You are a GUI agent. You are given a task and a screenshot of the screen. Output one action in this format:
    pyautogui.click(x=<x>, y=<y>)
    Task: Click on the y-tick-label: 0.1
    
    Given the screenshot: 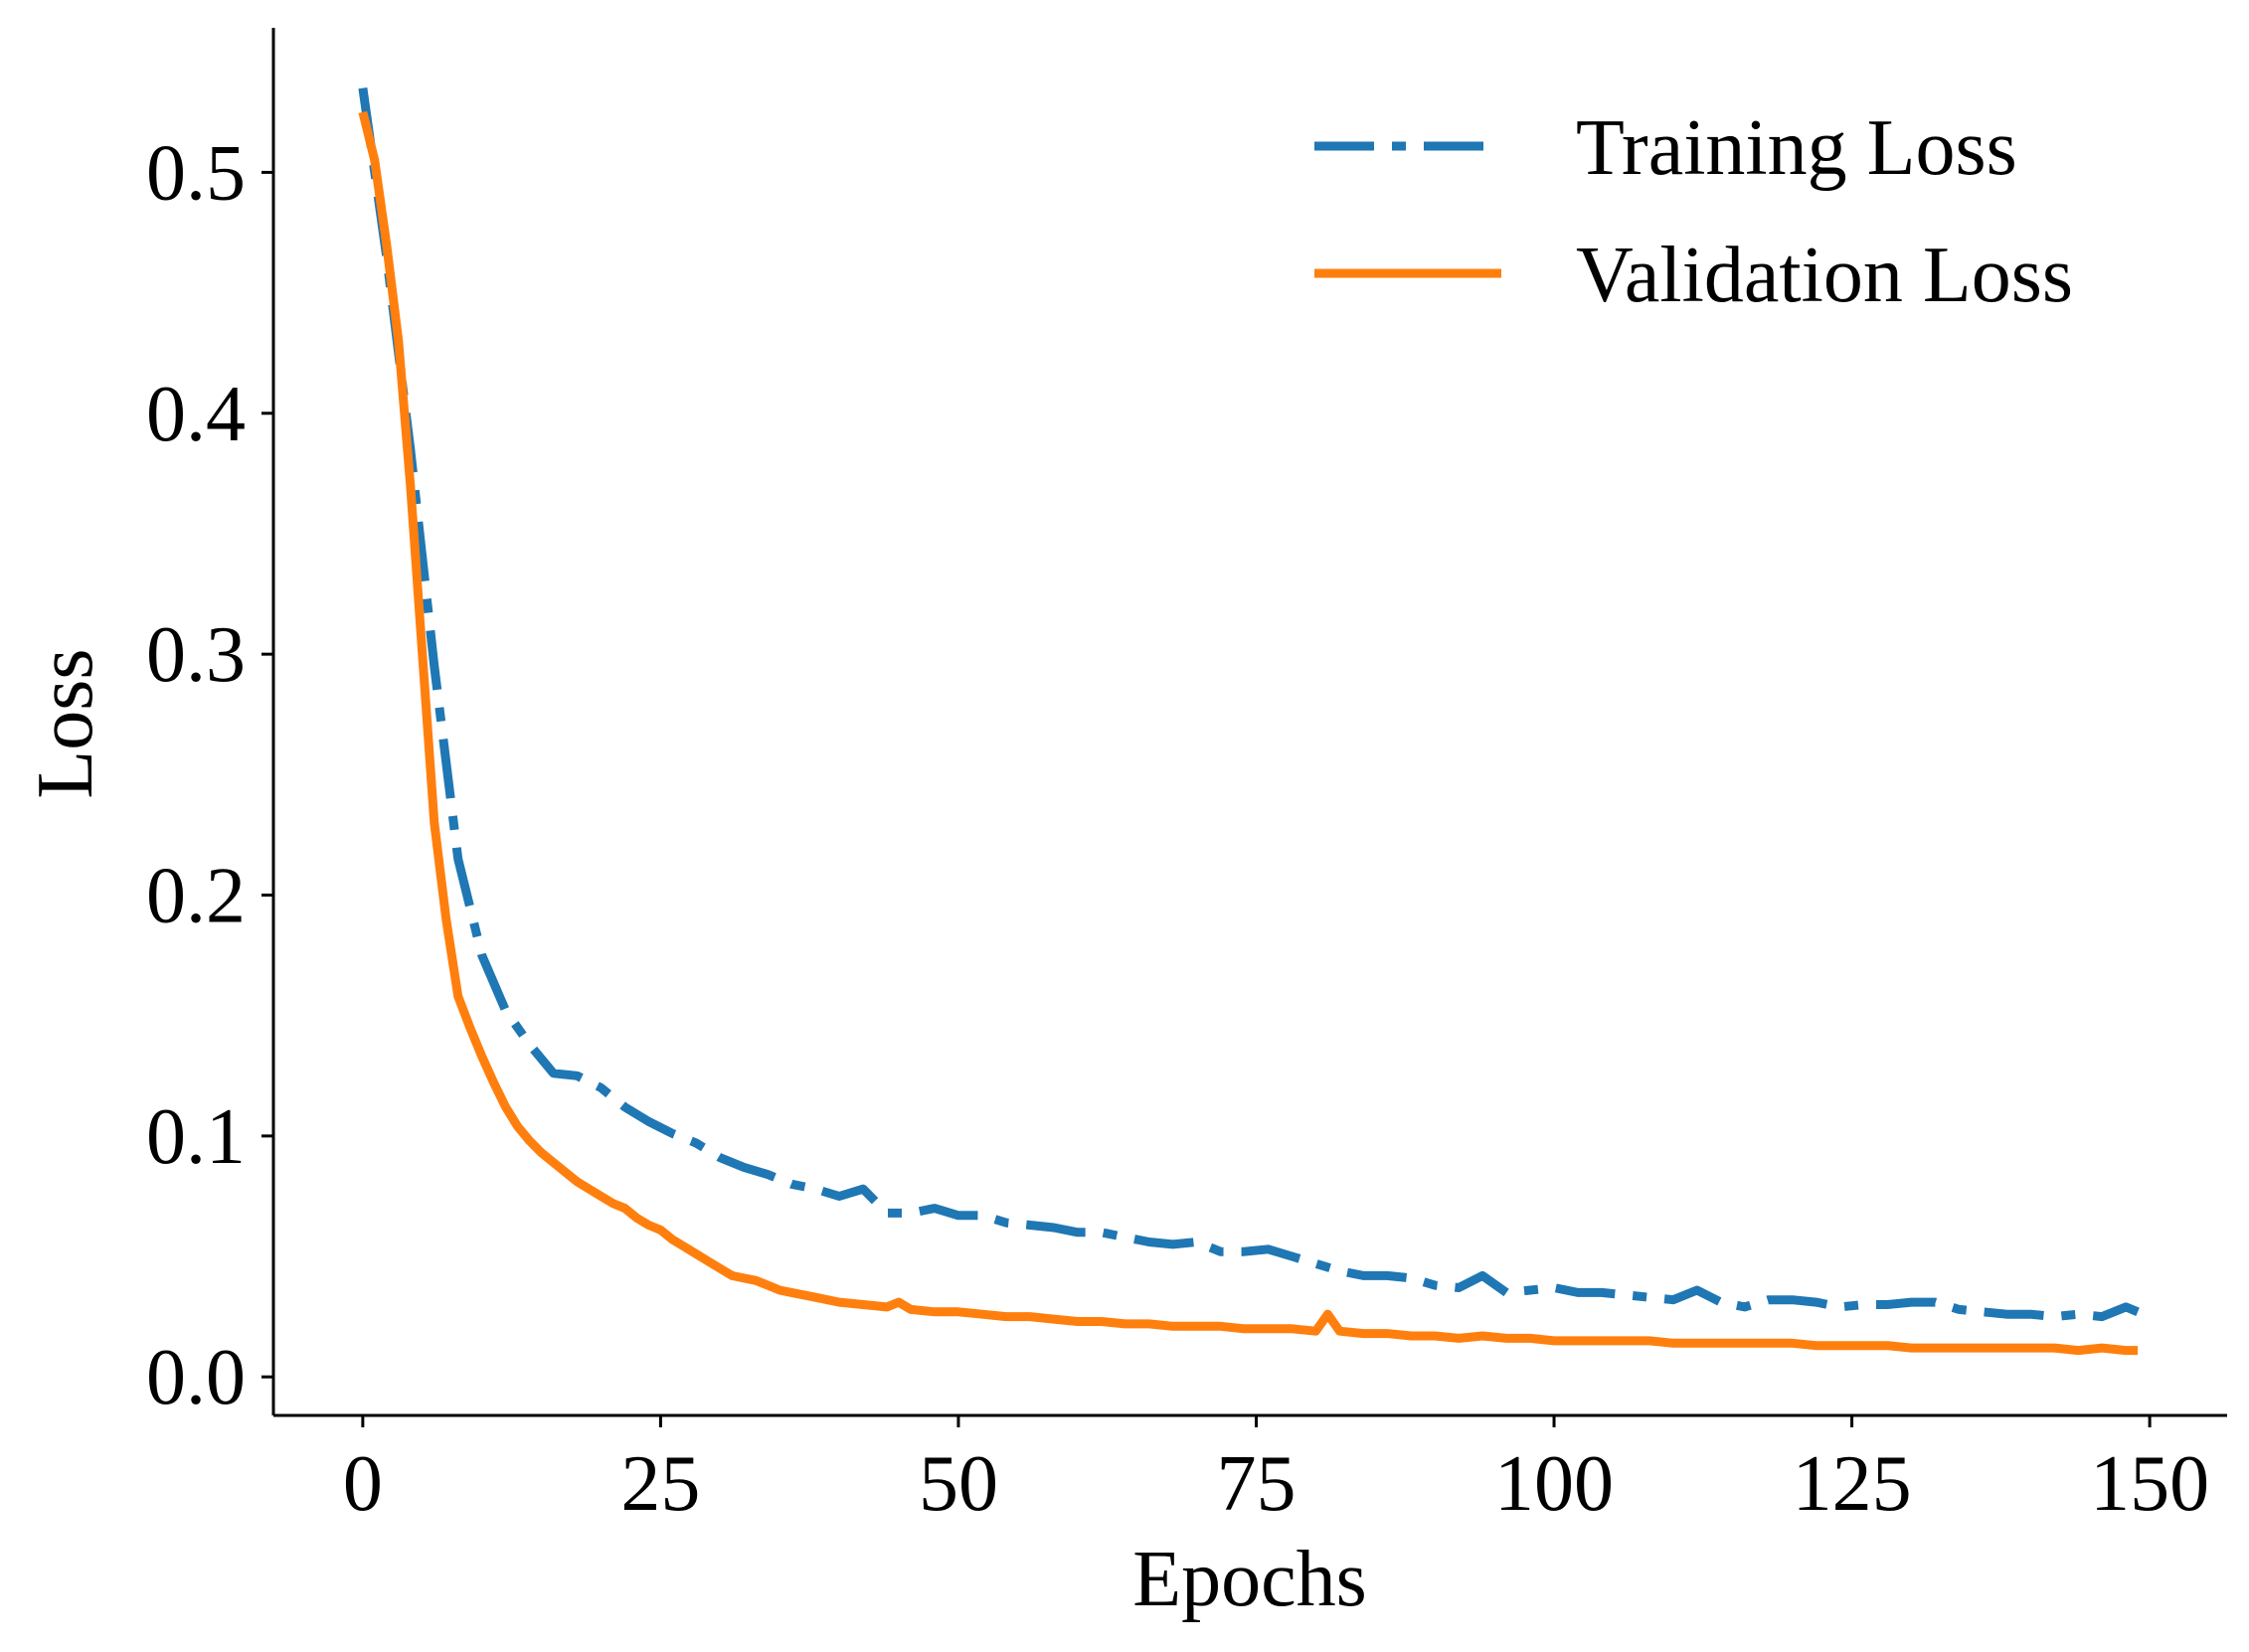 What is the action you would take?
    pyautogui.click(x=196, y=1137)
    